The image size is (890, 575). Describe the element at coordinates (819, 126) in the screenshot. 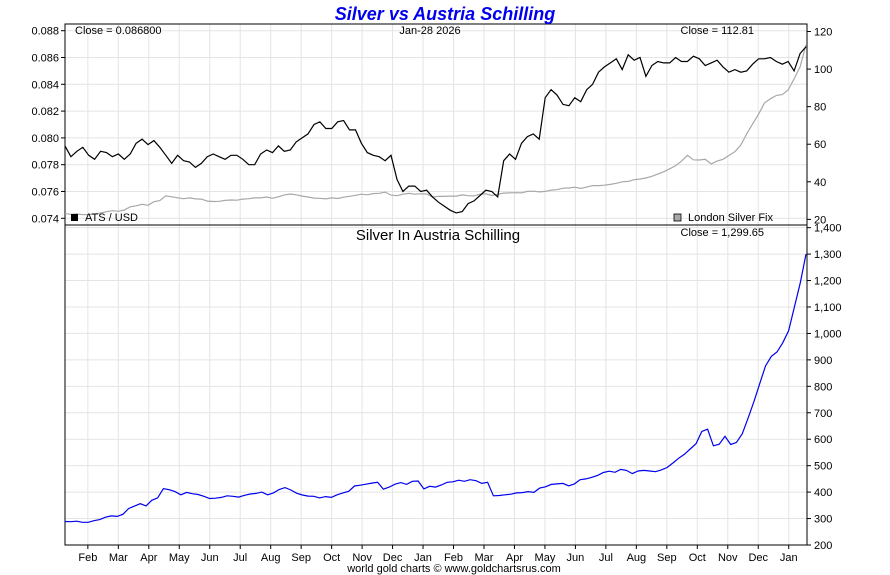

I see `top-right-axis: 120 100 80 60 40 20` at that location.